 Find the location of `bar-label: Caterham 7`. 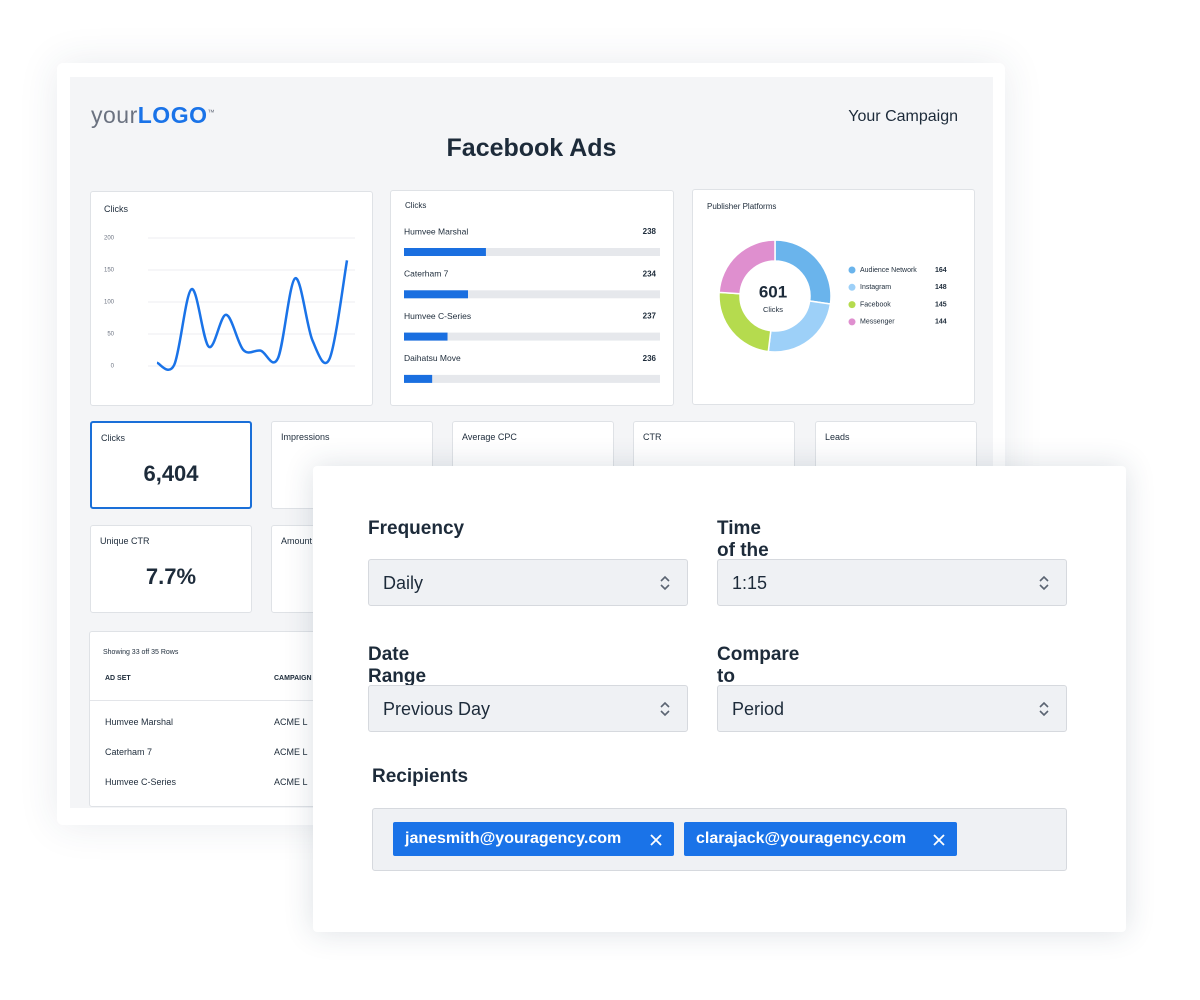

bar-label: Caterham 7 is located at coordinates (426, 274).